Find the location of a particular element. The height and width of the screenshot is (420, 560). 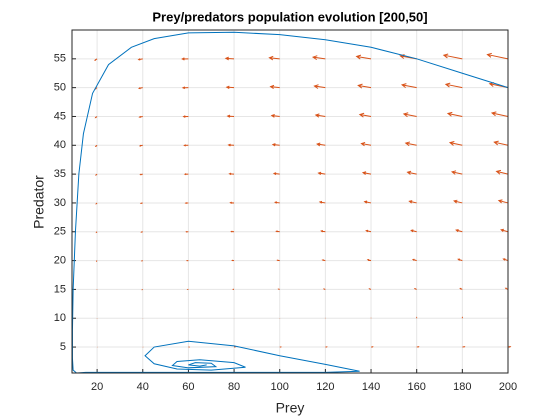

y-axis-label: Predator is located at coordinates (39, 202).